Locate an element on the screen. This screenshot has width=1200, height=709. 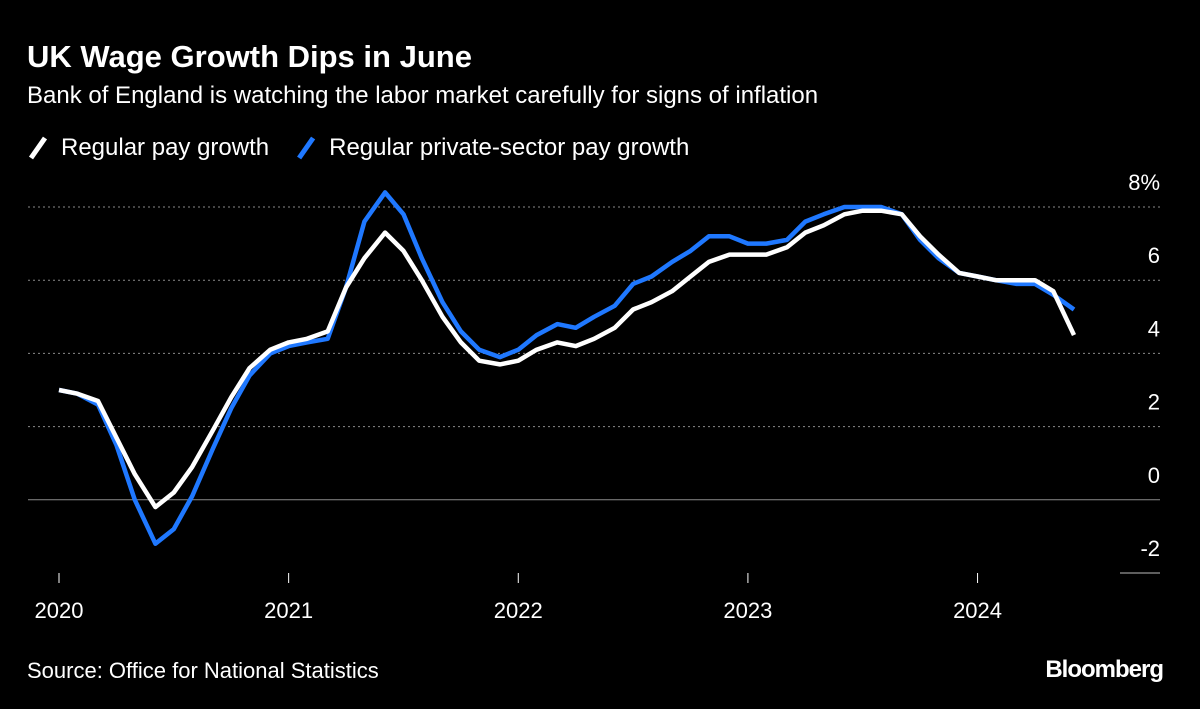
y-tick-label: 2 is located at coordinates (1154, 402).